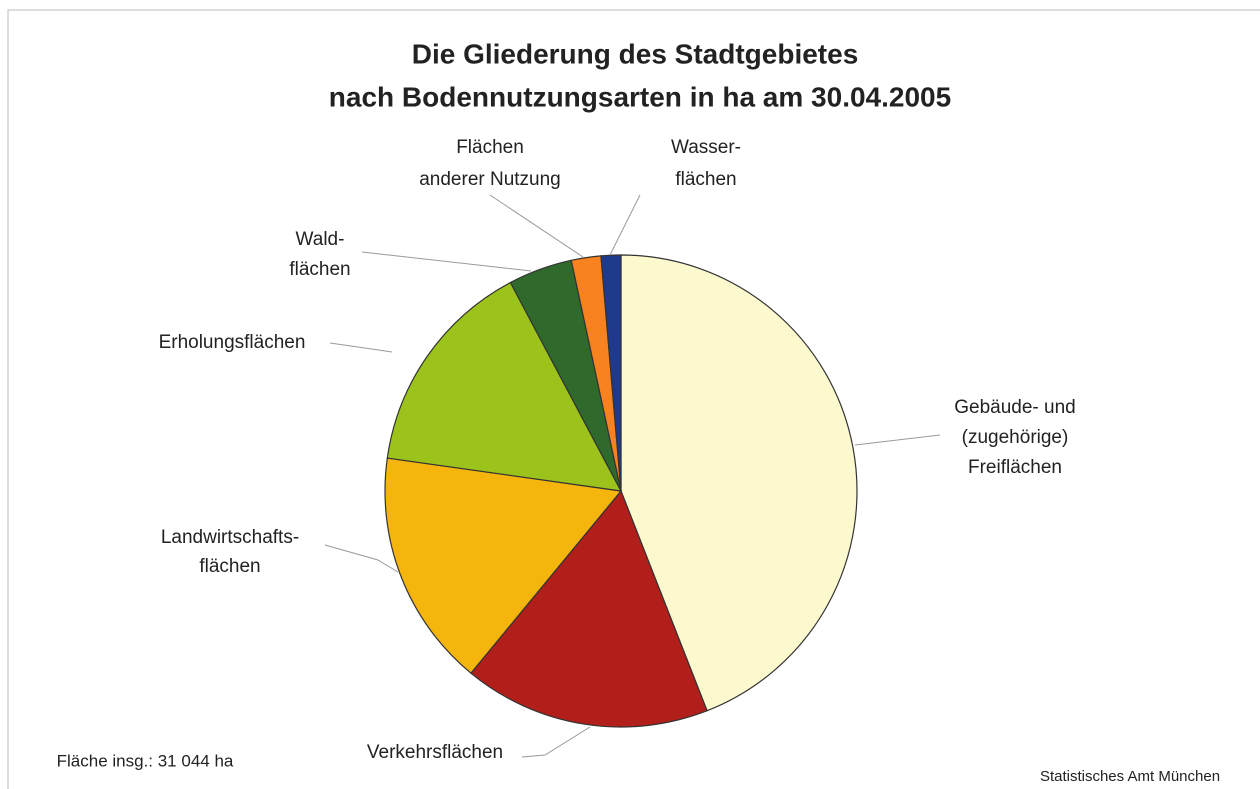  I want to click on slice-label: anderer Nutzung, so click(490, 179).